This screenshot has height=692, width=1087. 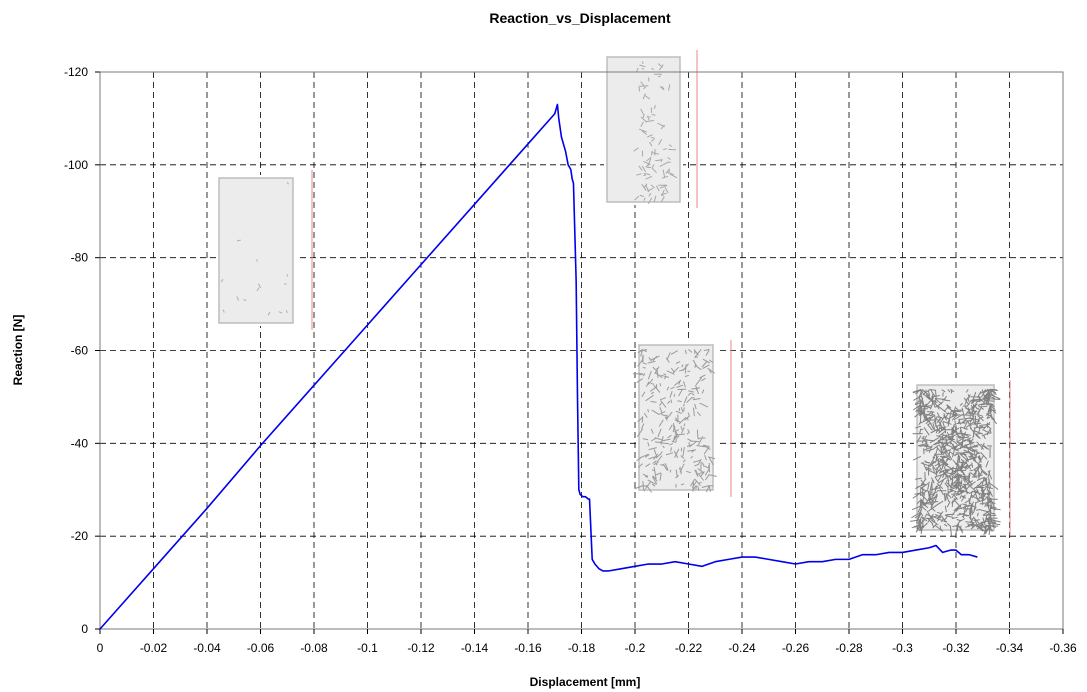 I want to click on x-tick-label: -0.06, so click(x=261, y=648).